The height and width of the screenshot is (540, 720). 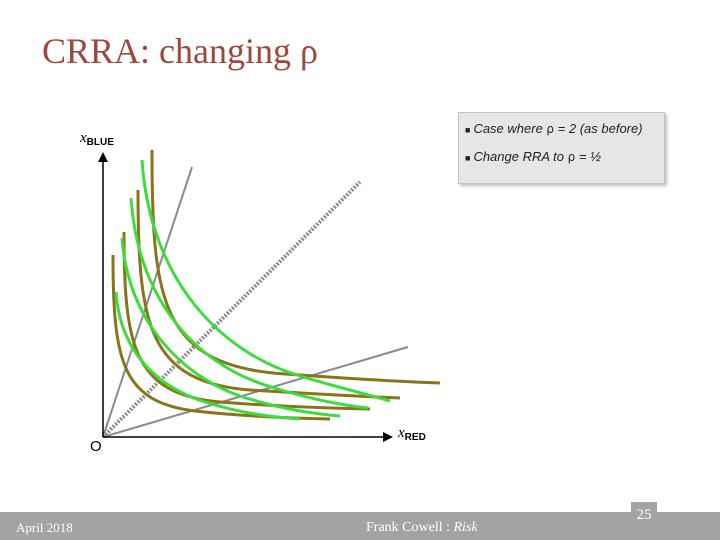 I want to click on legend-item-rho-half: ■ Change RRA to ρ = ½, so click(x=533, y=156).